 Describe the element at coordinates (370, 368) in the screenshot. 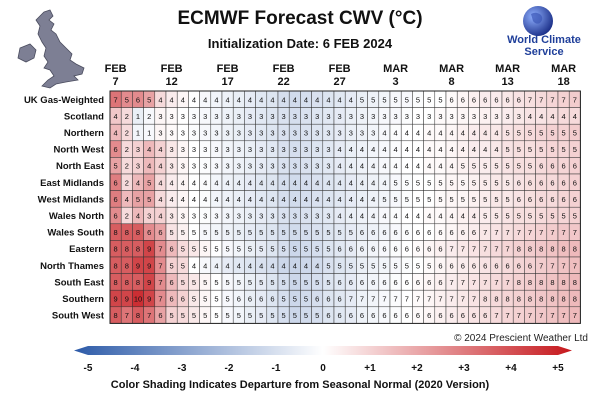

I see `colorbar-tick-label: +1` at that location.